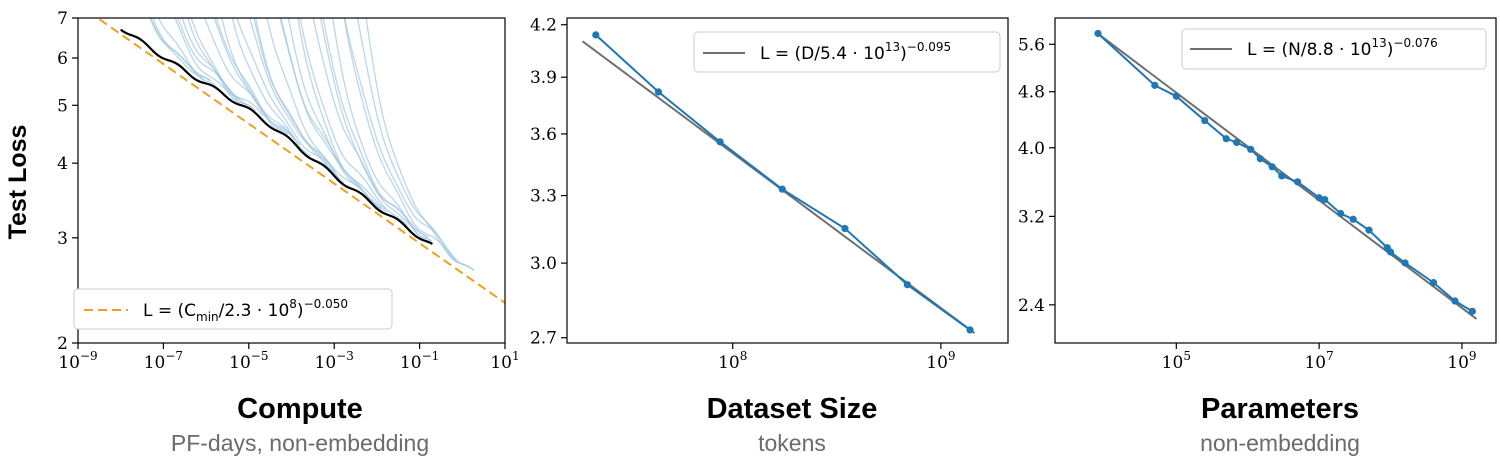  I want to click on x-tick-label: 10⁻³, so click(334, 361).